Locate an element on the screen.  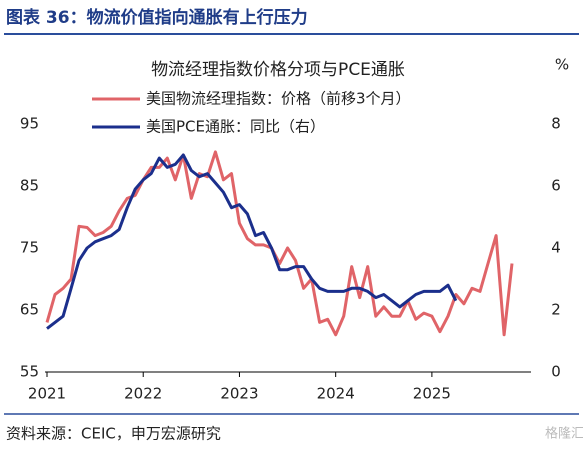
legend-label: 美国PCE通胀：同比（右） is located at coordinates (235, 127).